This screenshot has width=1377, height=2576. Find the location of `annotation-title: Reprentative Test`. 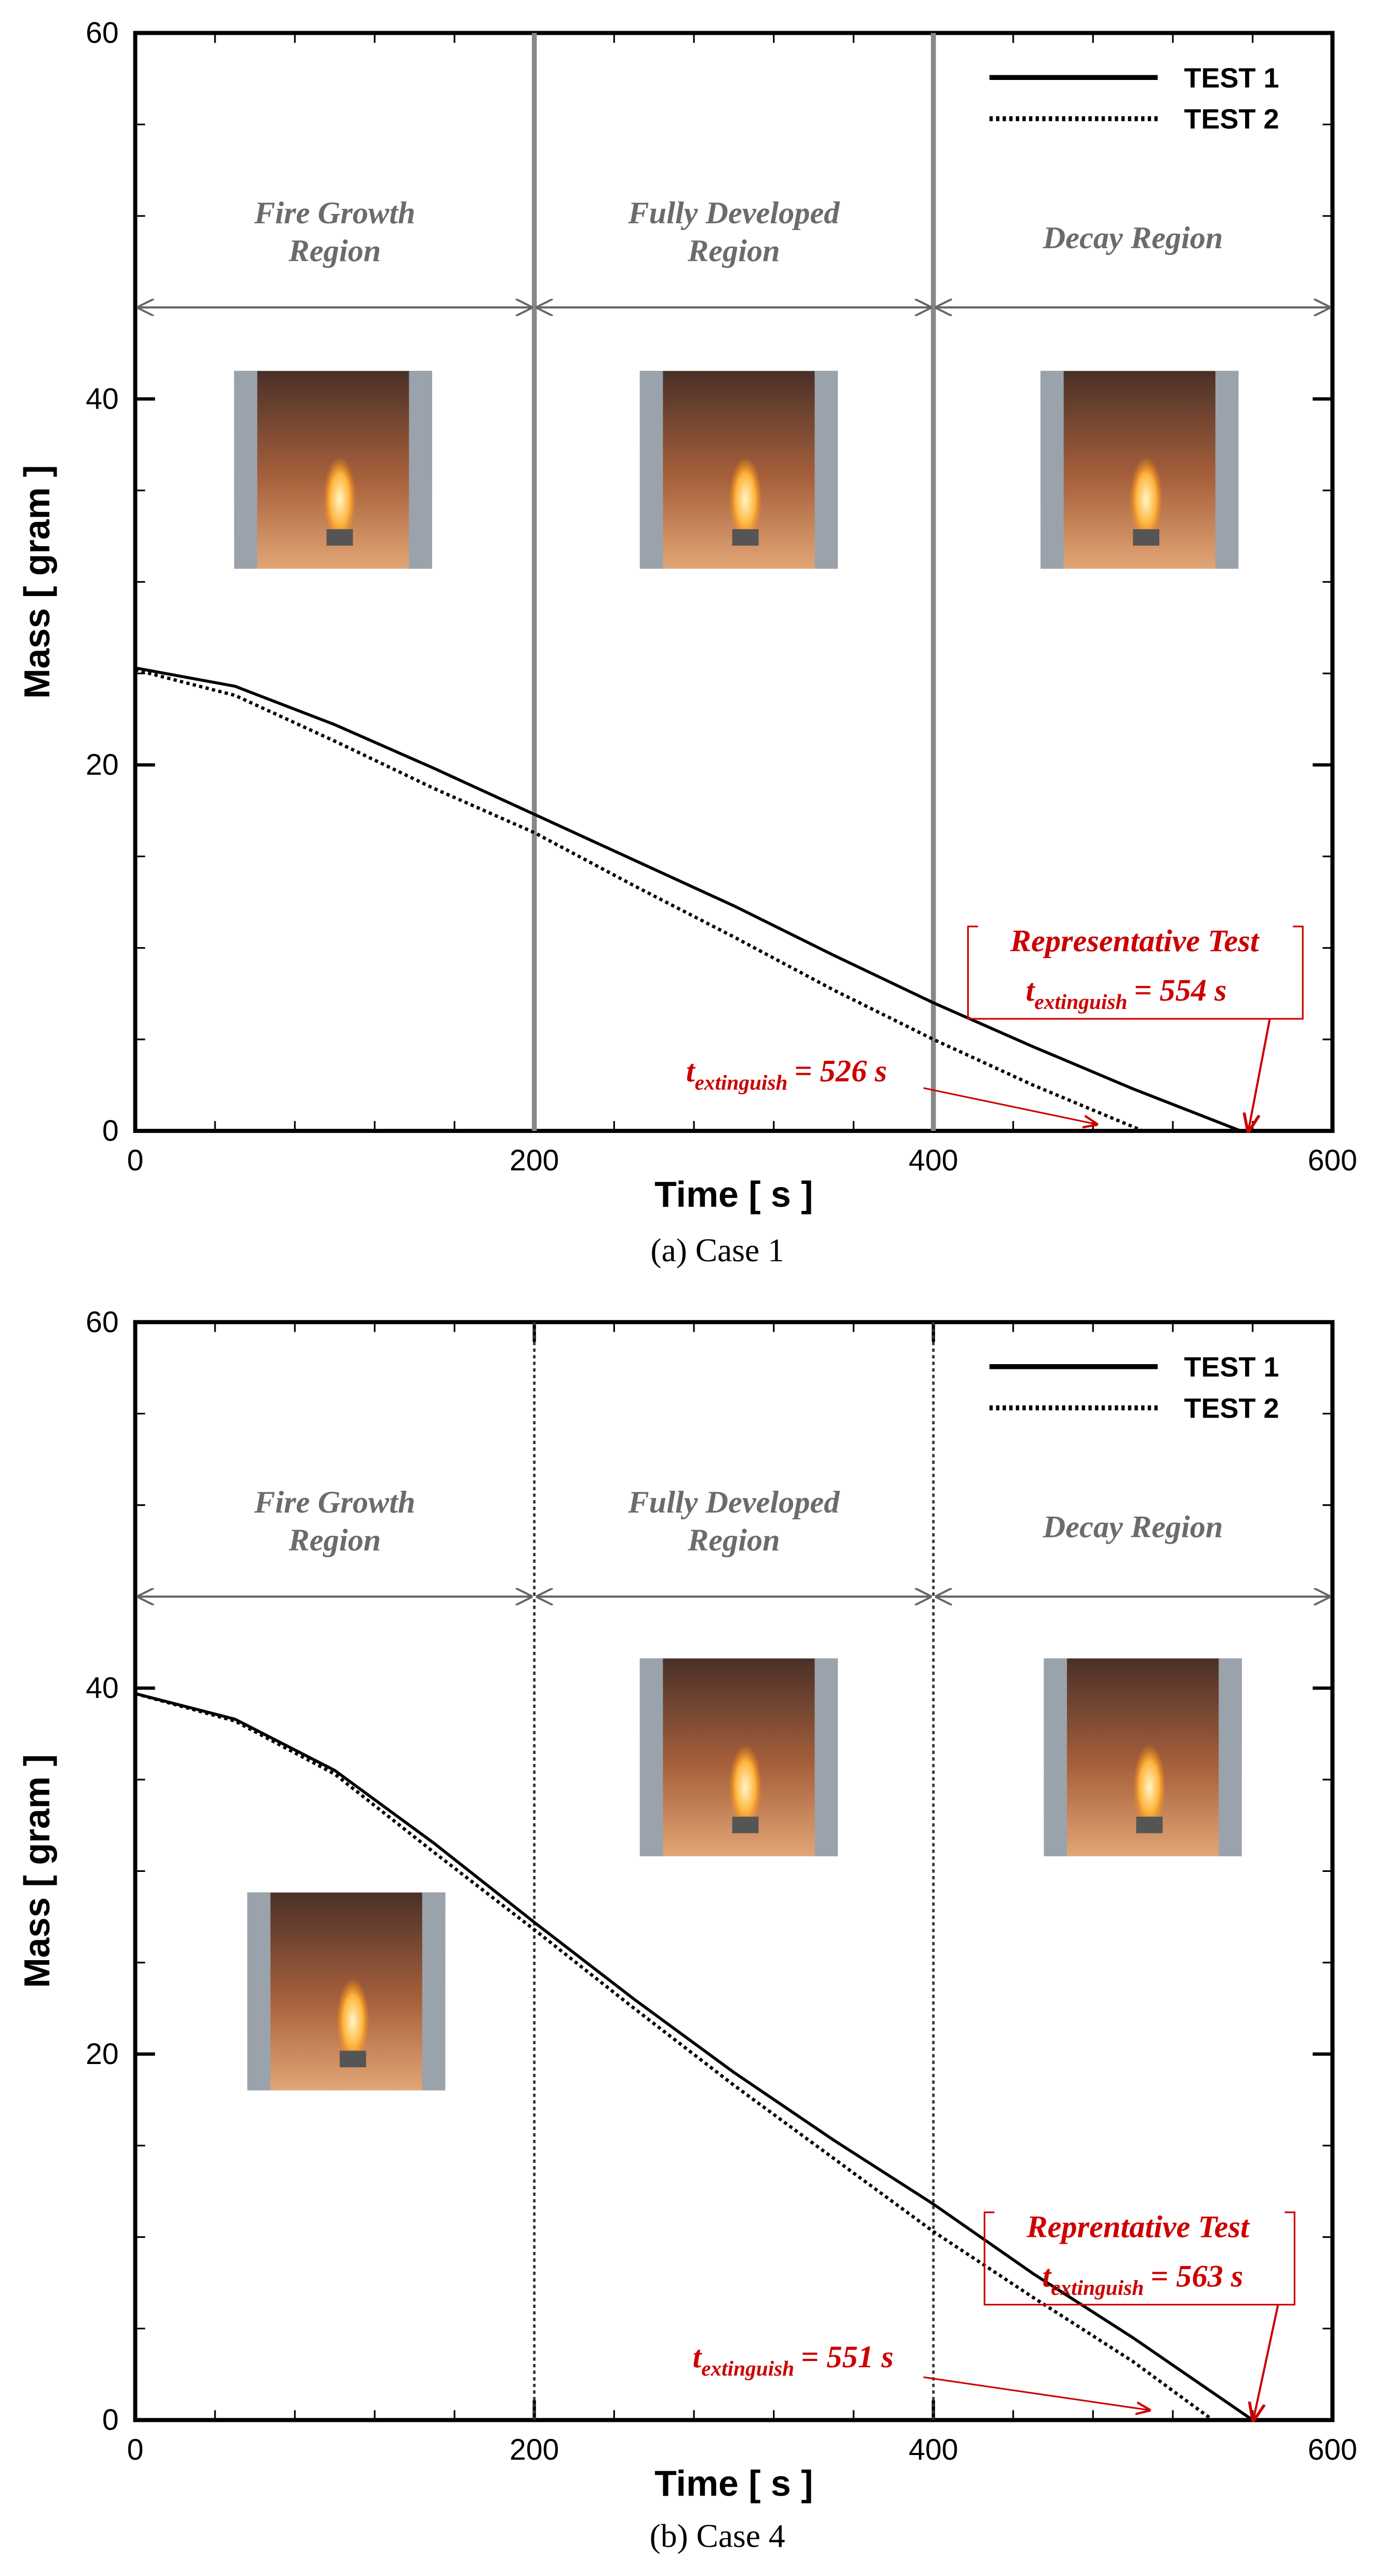

annotation-title: Reprentative Test is located at coordinates (1138, 2226).